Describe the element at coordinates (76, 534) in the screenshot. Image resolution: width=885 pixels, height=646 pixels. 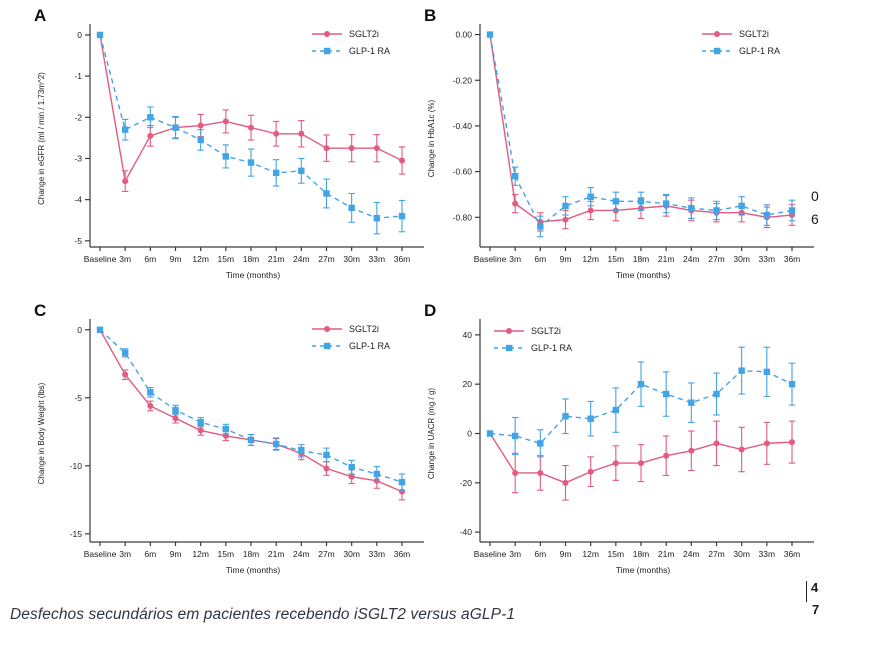
I see `svg-text: -15` at that location.